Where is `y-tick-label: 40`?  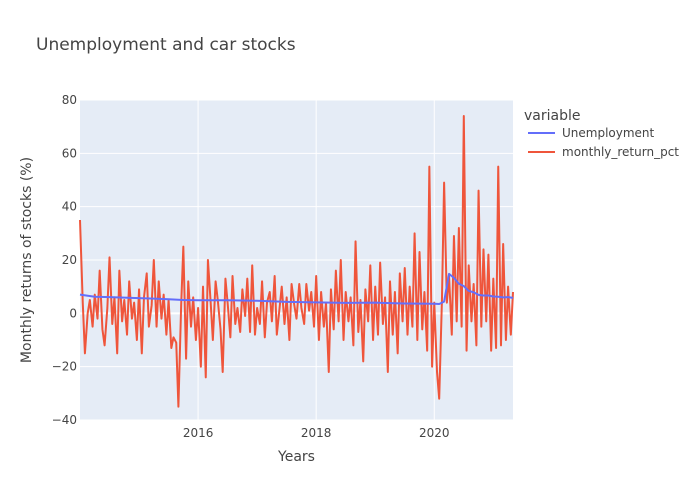
y-tick-label: 40 is located at coordinates (69, 207).